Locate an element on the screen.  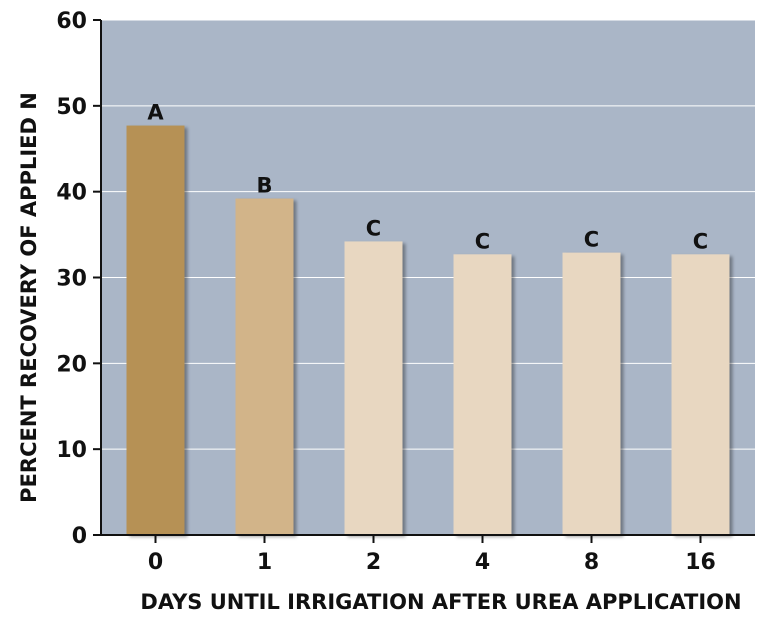
x-tick-label: 4 is located at coordinates (482, 562).